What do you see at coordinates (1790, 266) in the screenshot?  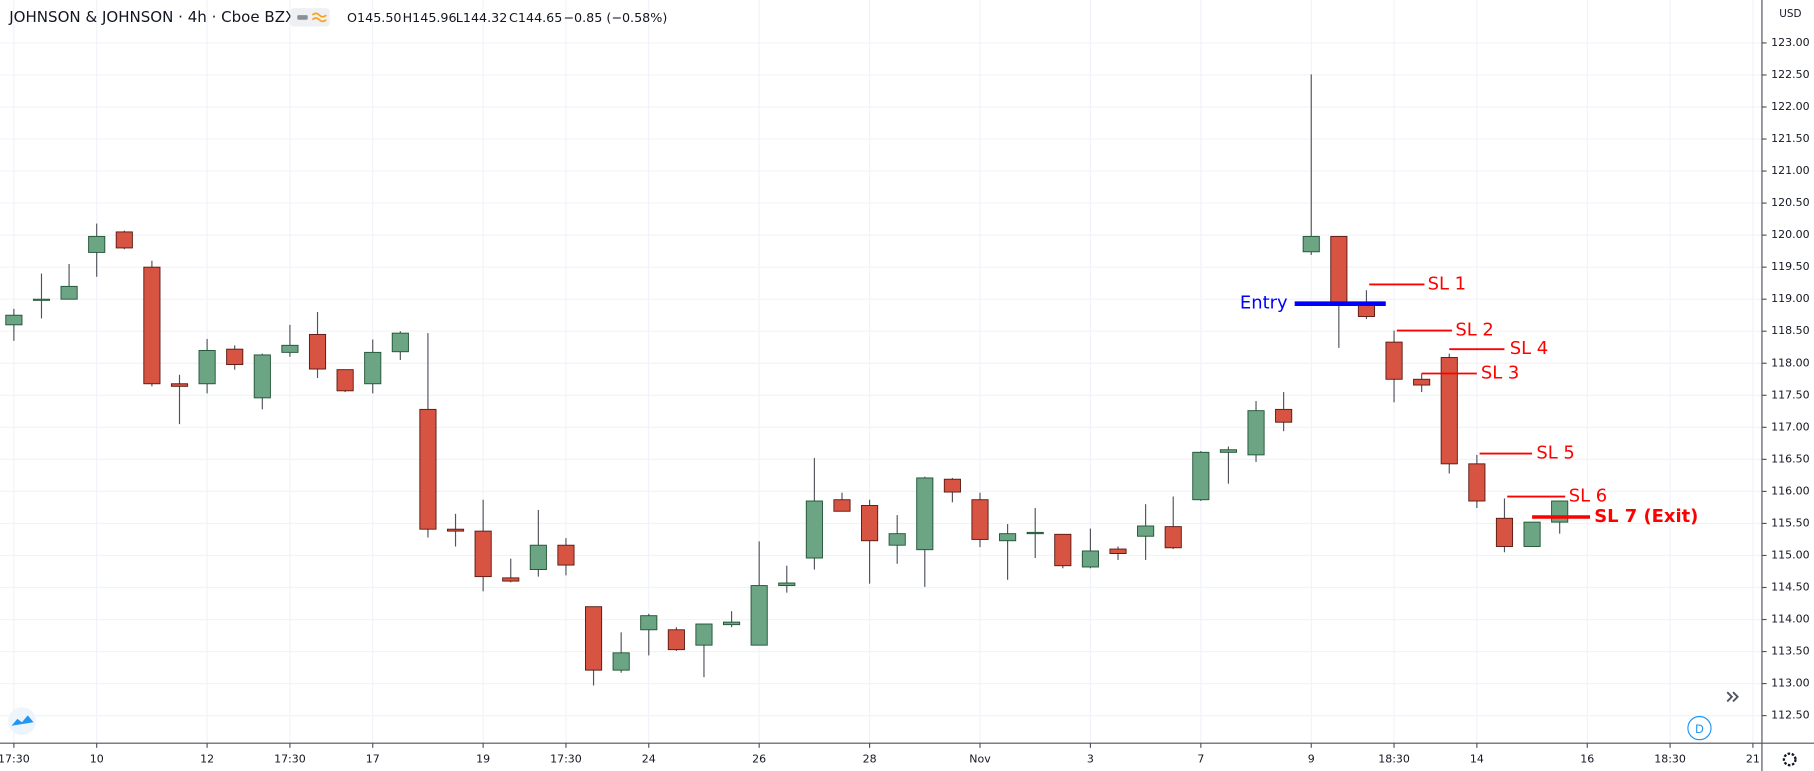 I see `y-tick-label: 119.50` at bounding box center [1790, 266].